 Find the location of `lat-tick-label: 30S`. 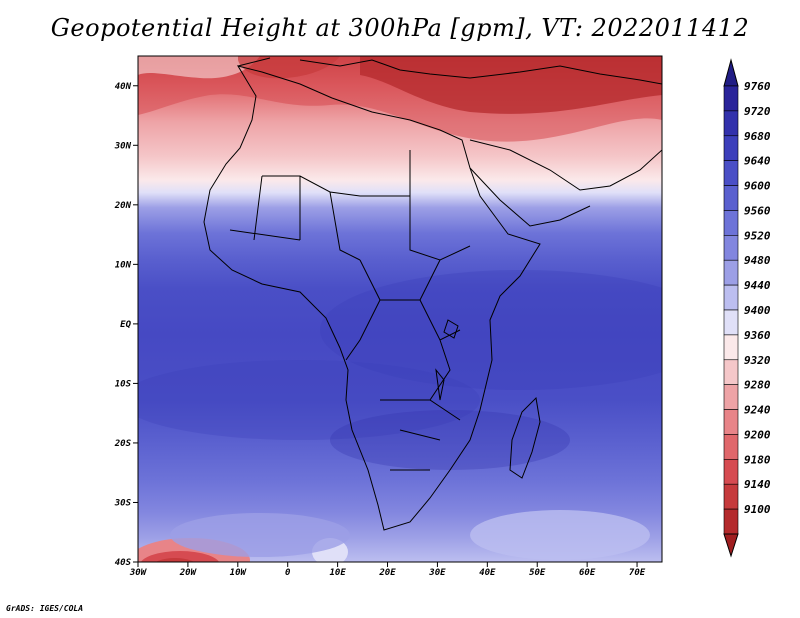

lat-tick-label: 30S is located at coordinates (123, 503).